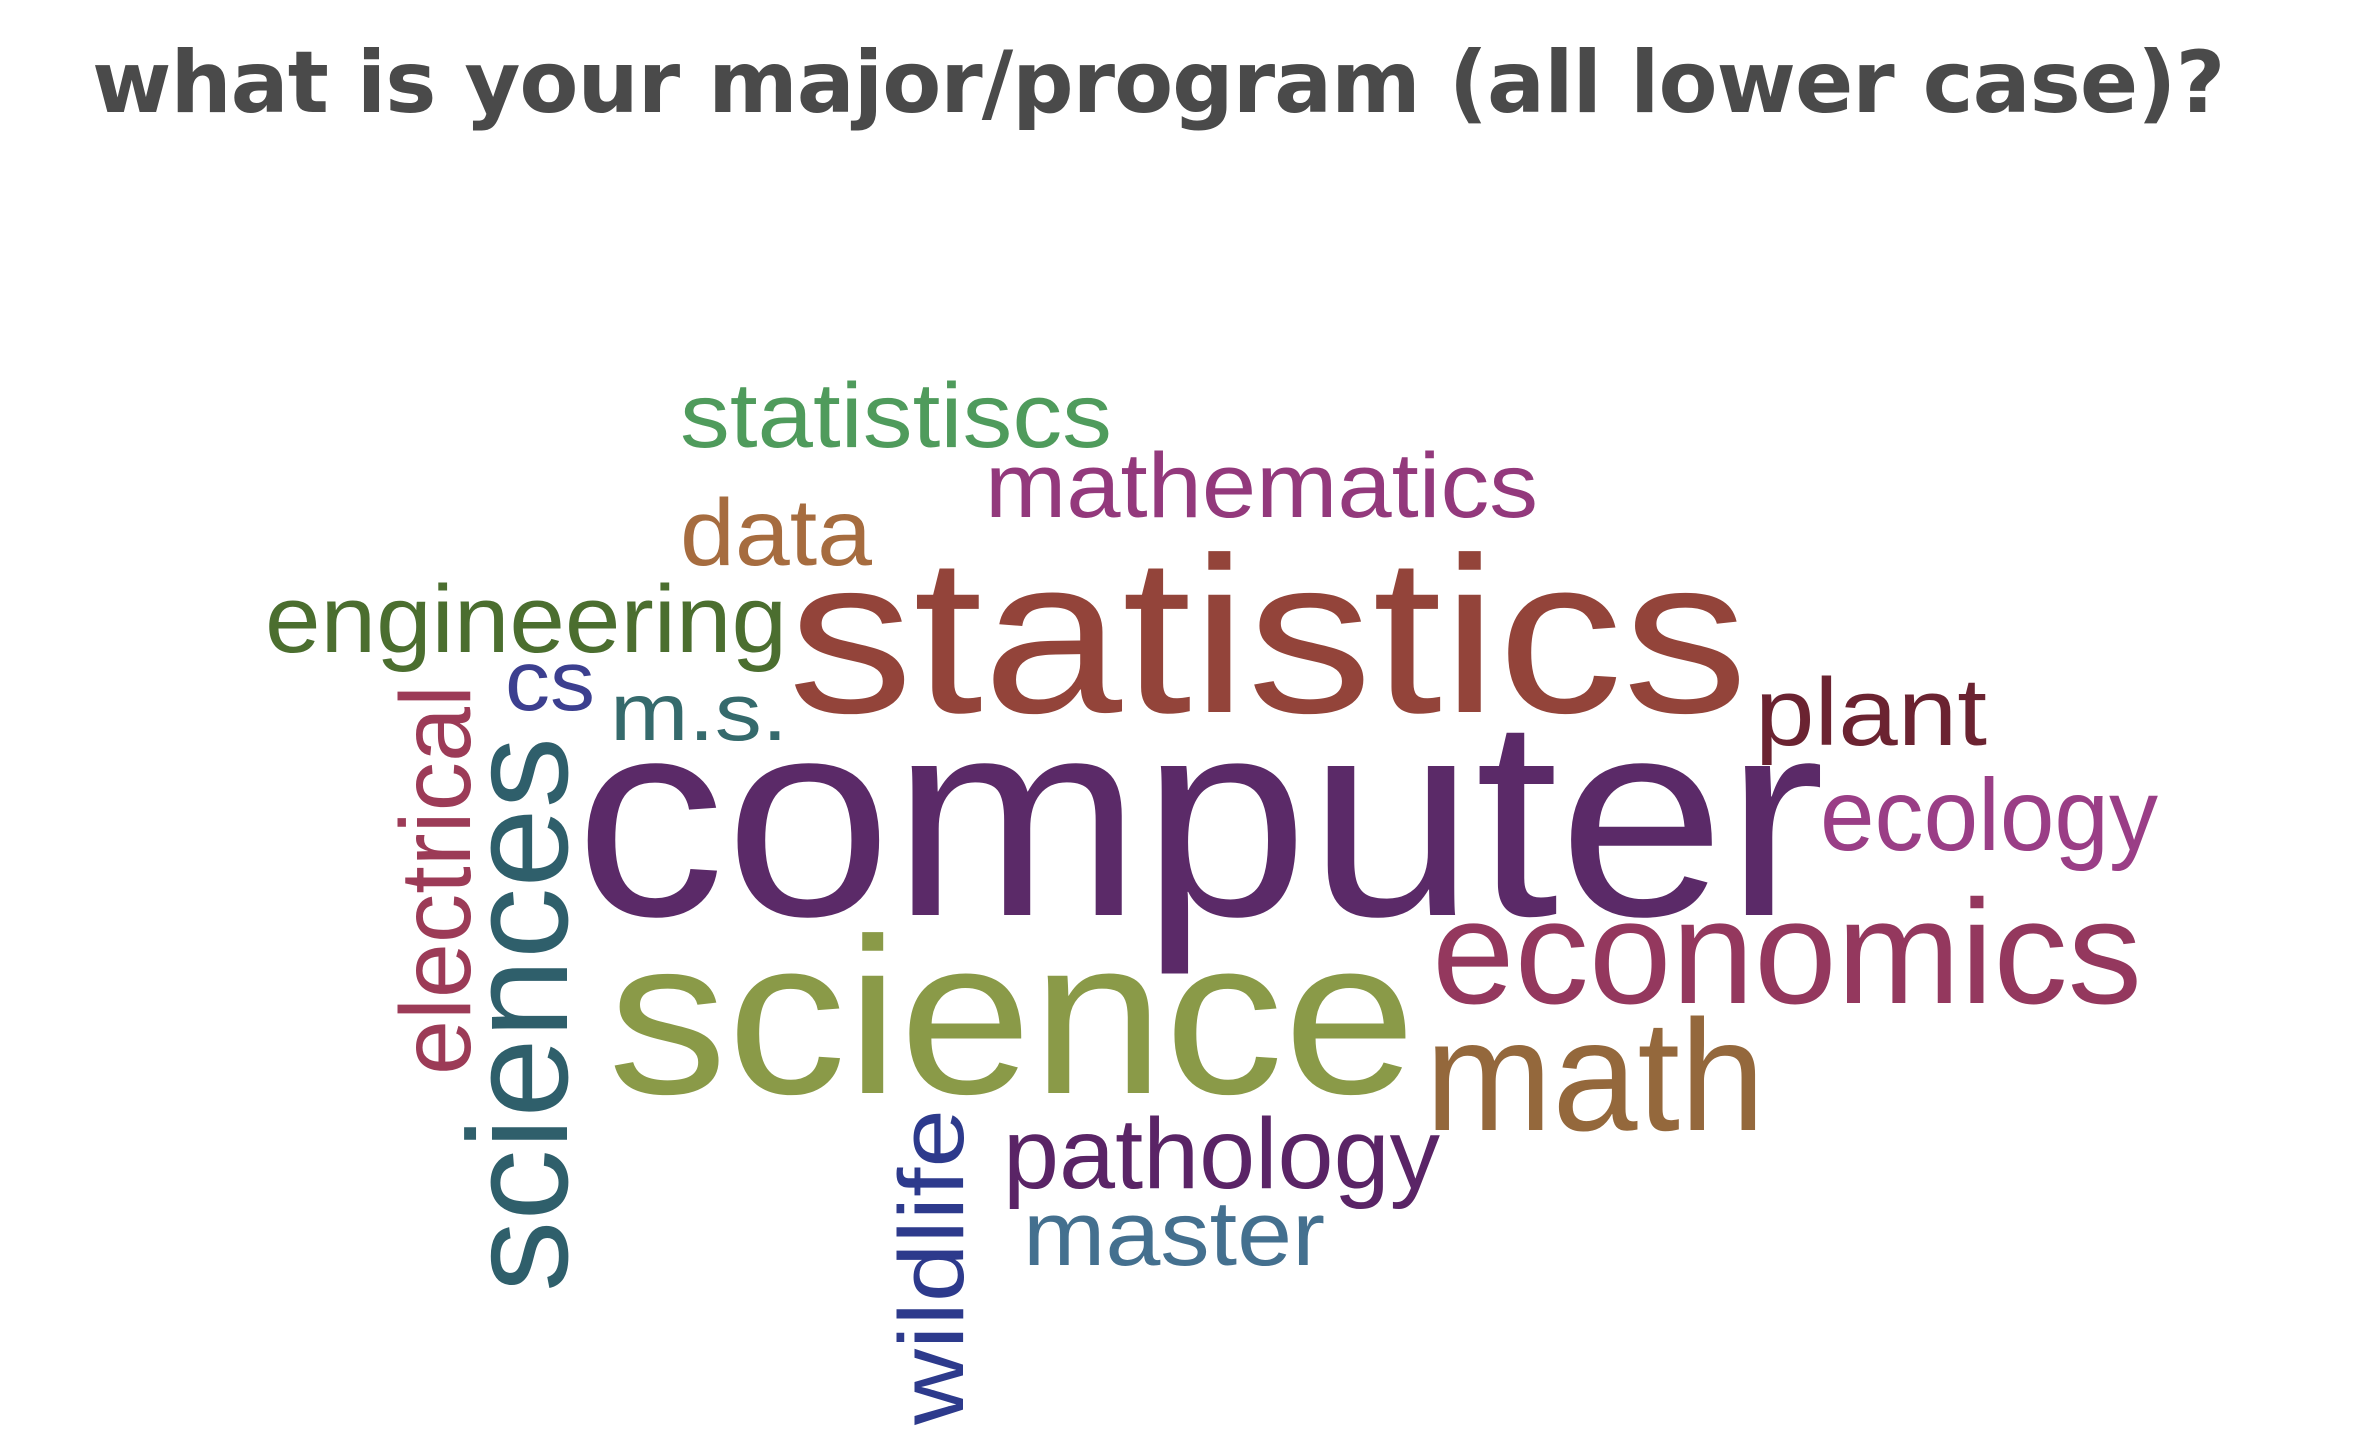 Image resolution: width=2372 pixels, height=1444 pixels. Describe the element at coordinates (436, 880) in the screenshot. I see `word-electrical: electrical` at that location.